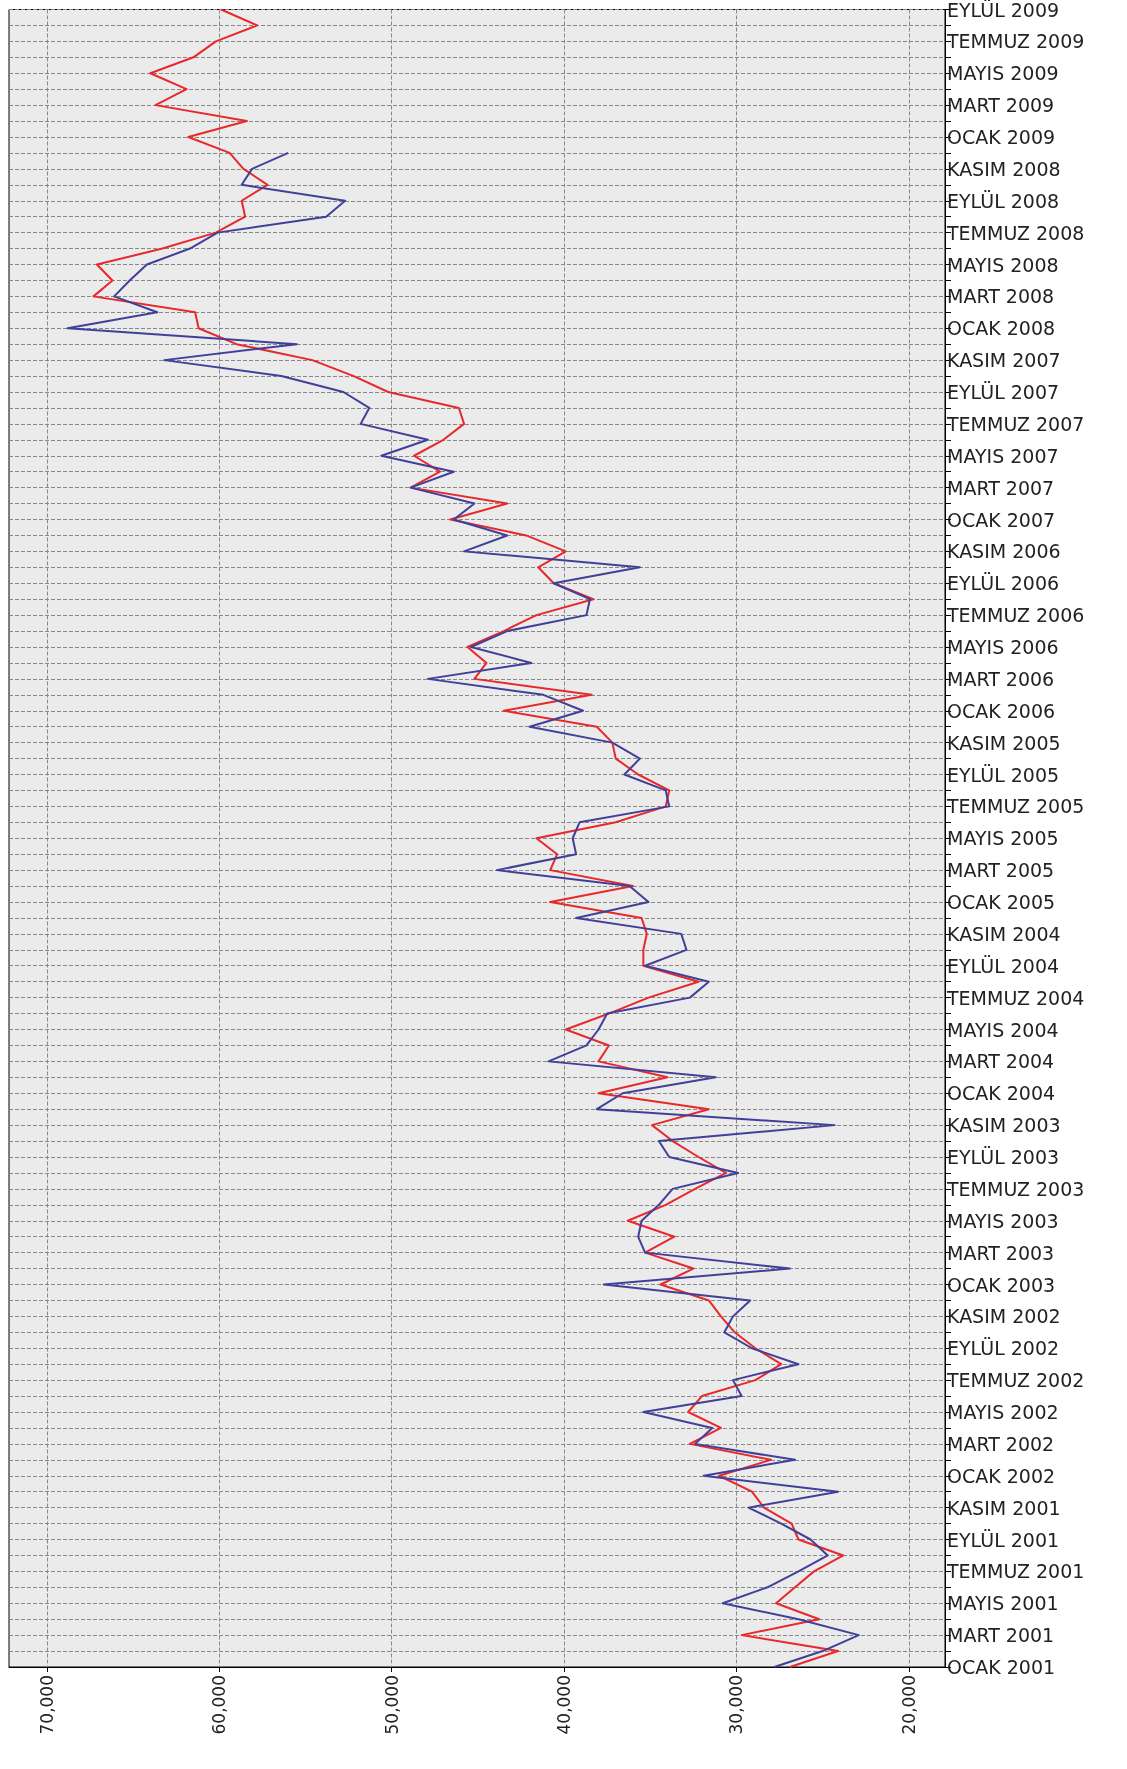  I want to click on y-tick-label: OCAK 2008, so click(1001, 328).